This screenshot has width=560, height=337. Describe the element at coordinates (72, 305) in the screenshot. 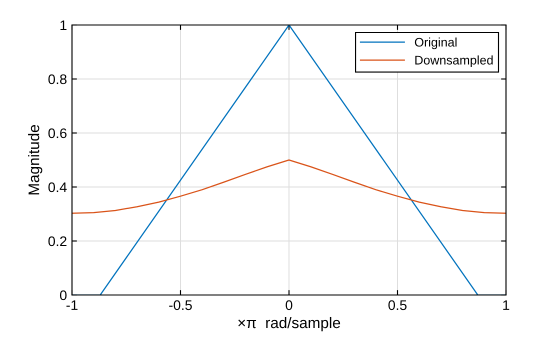

I see `x-tick-label: -1` at that location.